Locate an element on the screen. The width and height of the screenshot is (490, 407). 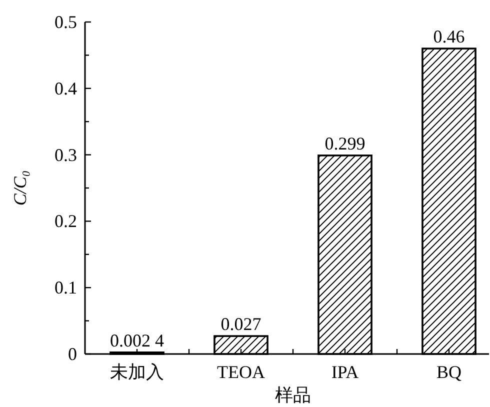
y-axis-title: C/C₀ is located at coordinates (20, 188).